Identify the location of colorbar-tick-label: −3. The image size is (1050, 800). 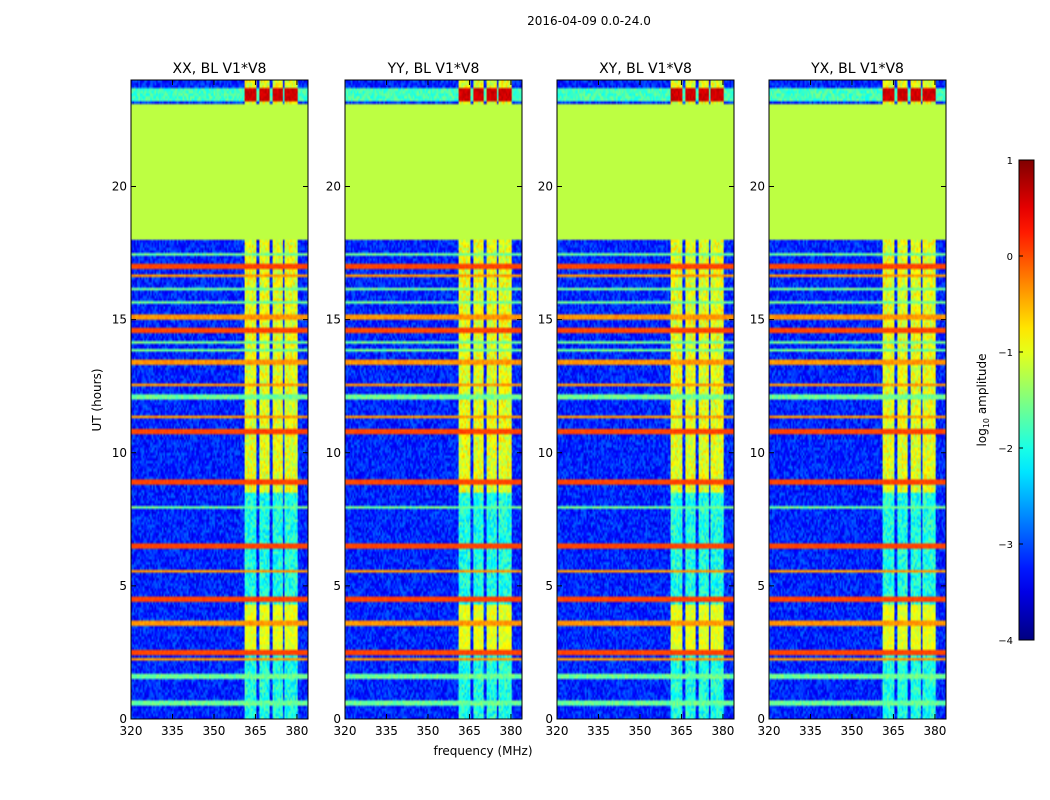
(1005, 545).